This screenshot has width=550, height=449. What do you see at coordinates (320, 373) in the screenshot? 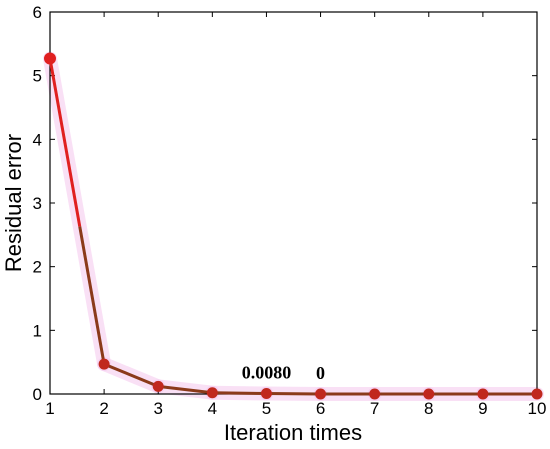
I see `data-label: 0` at bounding box center [320, 373].